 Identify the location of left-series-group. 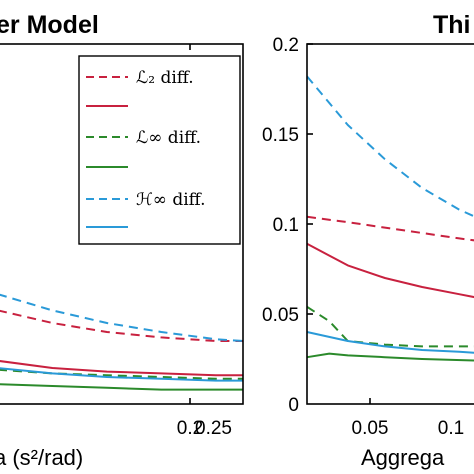
(122, 342).